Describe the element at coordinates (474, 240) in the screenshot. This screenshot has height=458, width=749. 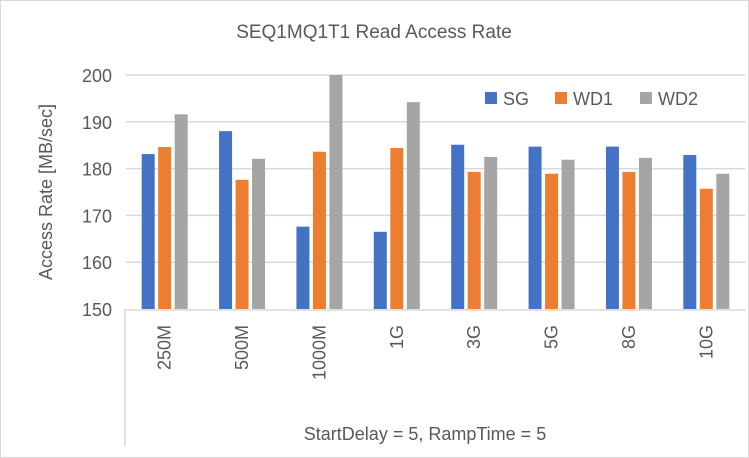
I see `bar-wd1-3g` at that location.